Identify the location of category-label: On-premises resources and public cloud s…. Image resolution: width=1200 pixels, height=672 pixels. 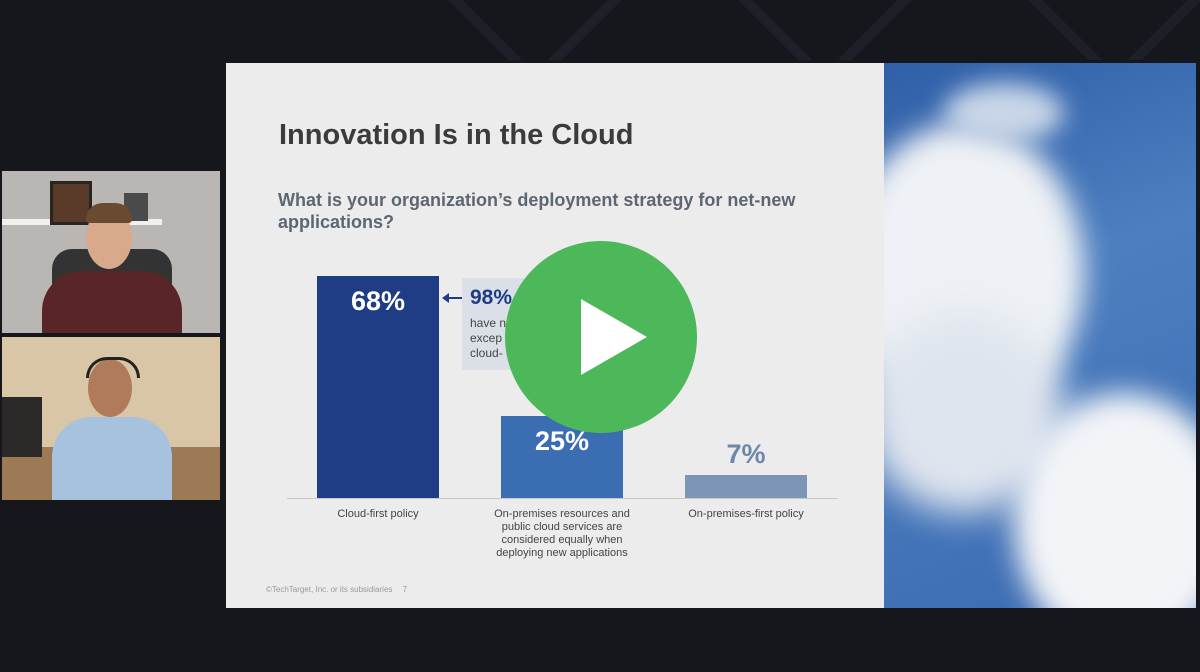
(562, 533).